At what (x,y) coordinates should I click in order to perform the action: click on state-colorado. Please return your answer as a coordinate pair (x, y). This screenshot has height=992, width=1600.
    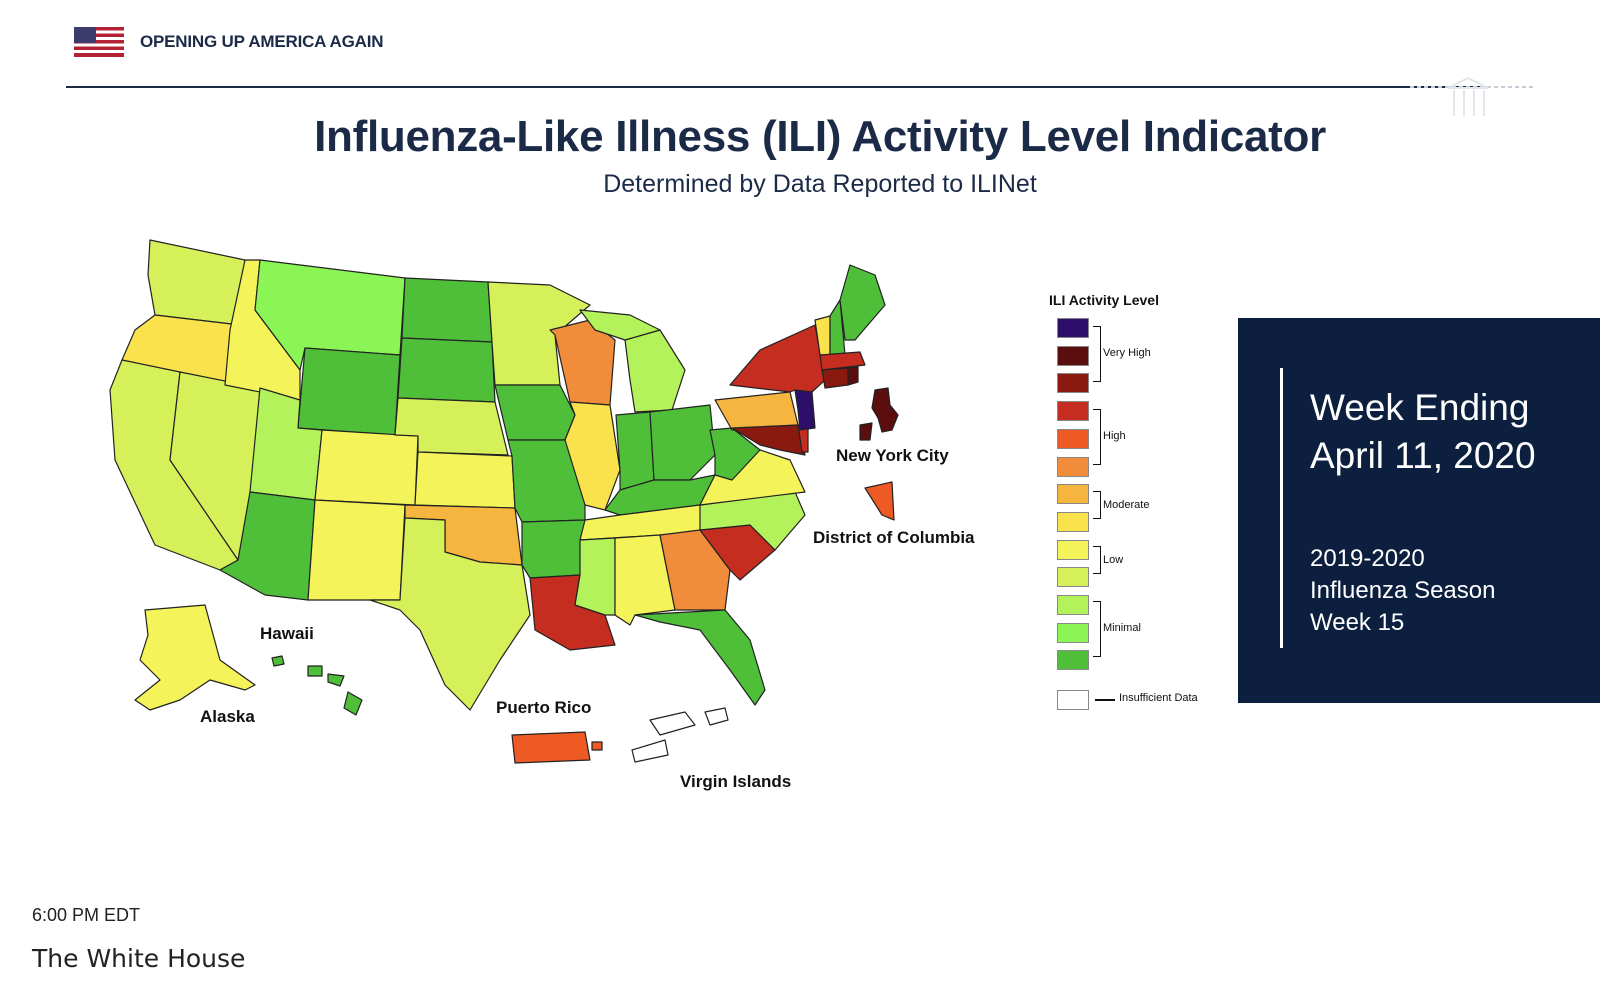
    Looking at the image, I should click on (366, 467).